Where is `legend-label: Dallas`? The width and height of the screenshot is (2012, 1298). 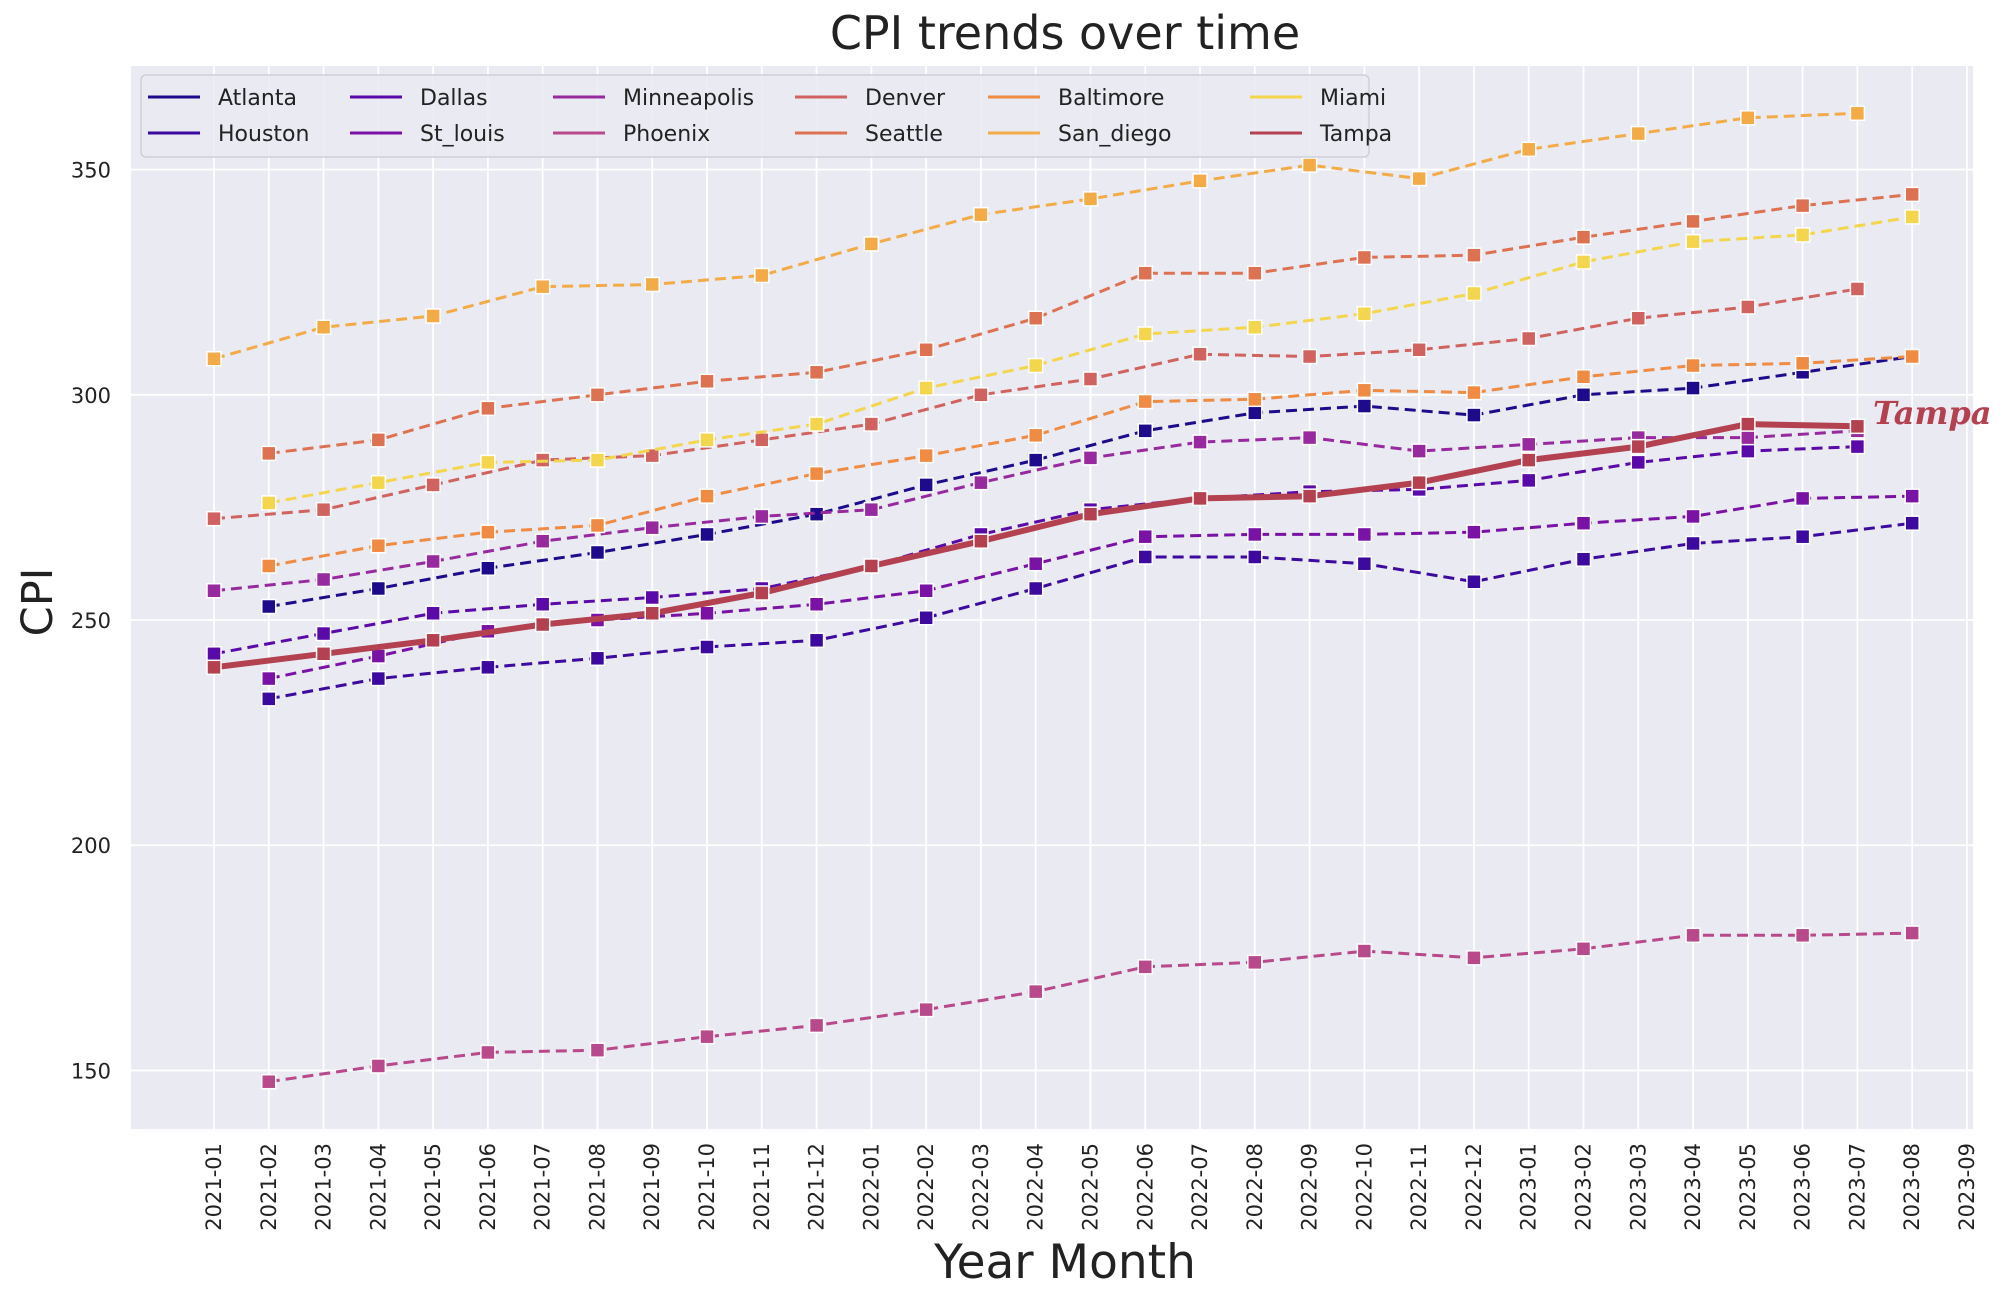 legend-label: Dallas is located at coordinates (454, 98).